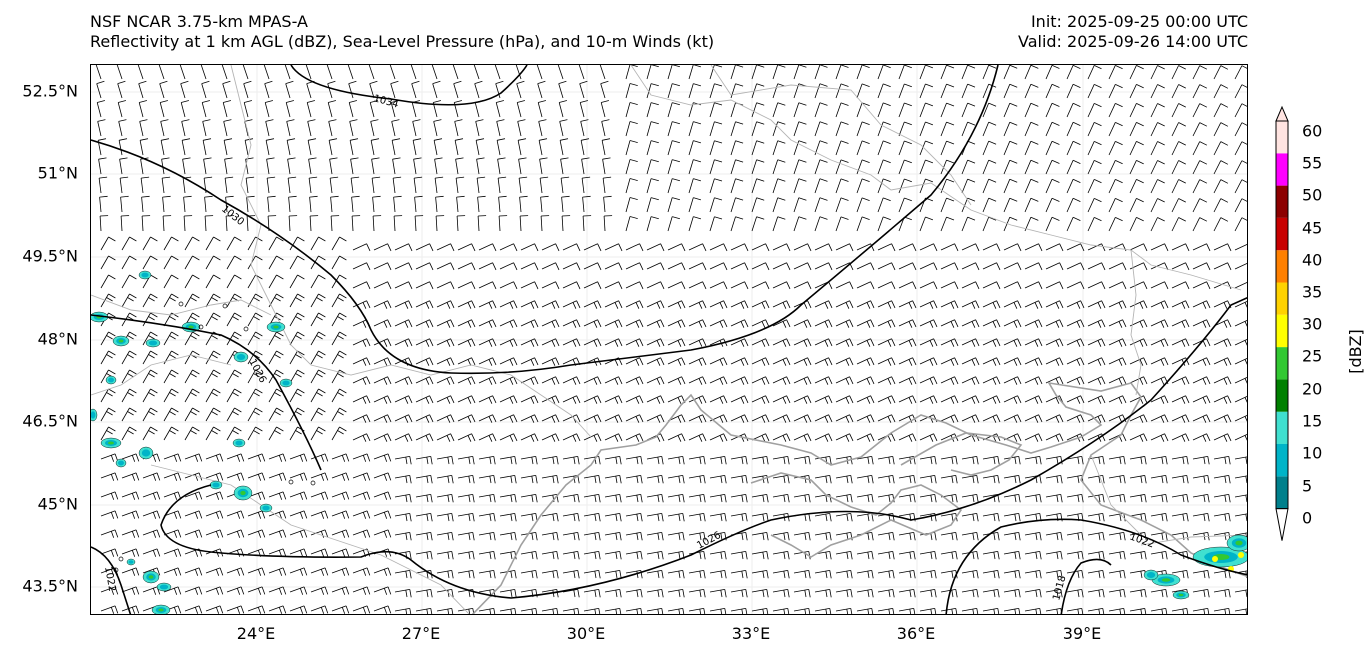  I want to click on colorbar-outline, so click(1282, 315).